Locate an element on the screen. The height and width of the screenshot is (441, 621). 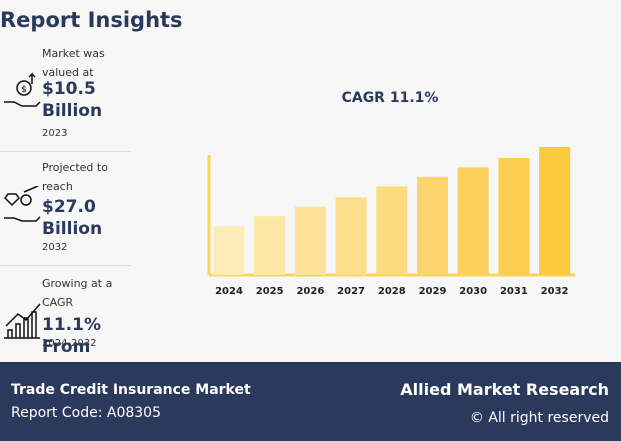
x-tick-label: 2026 is located at coordinates (310, 291).